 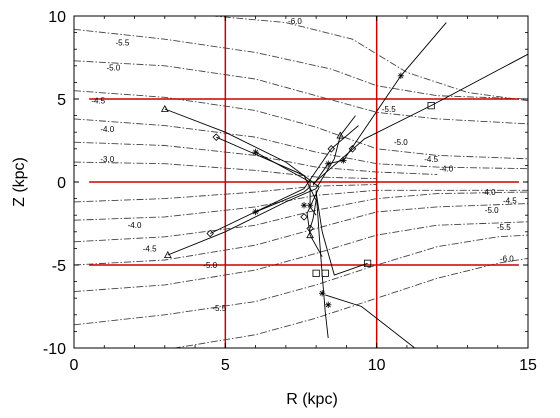 I want to click on y-tick-label: 0, so click(x=61, y=183).